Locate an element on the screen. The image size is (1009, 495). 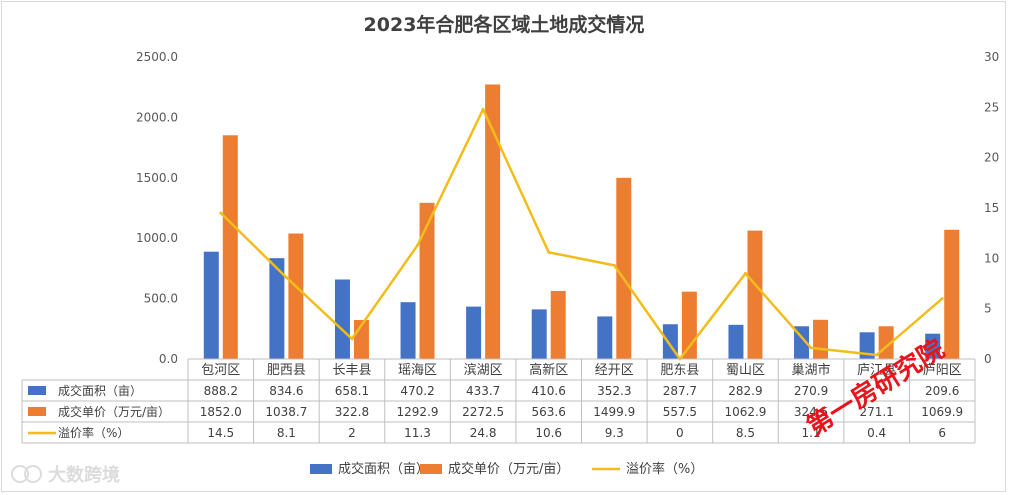
table-cell: 8.5 is located at coordinates (745, 433).